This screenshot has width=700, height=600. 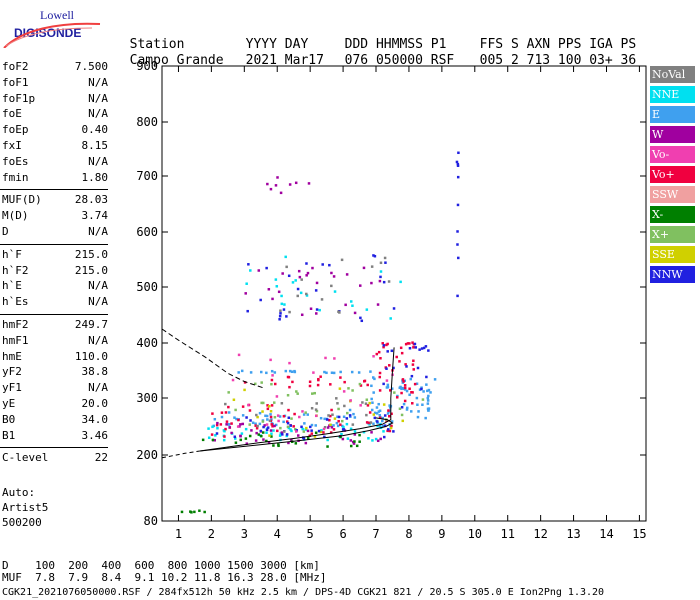 What do you see at coordinates (98, 82) in the screenshot?
I see `param-value: N/A` at bounding box center [98, 82].